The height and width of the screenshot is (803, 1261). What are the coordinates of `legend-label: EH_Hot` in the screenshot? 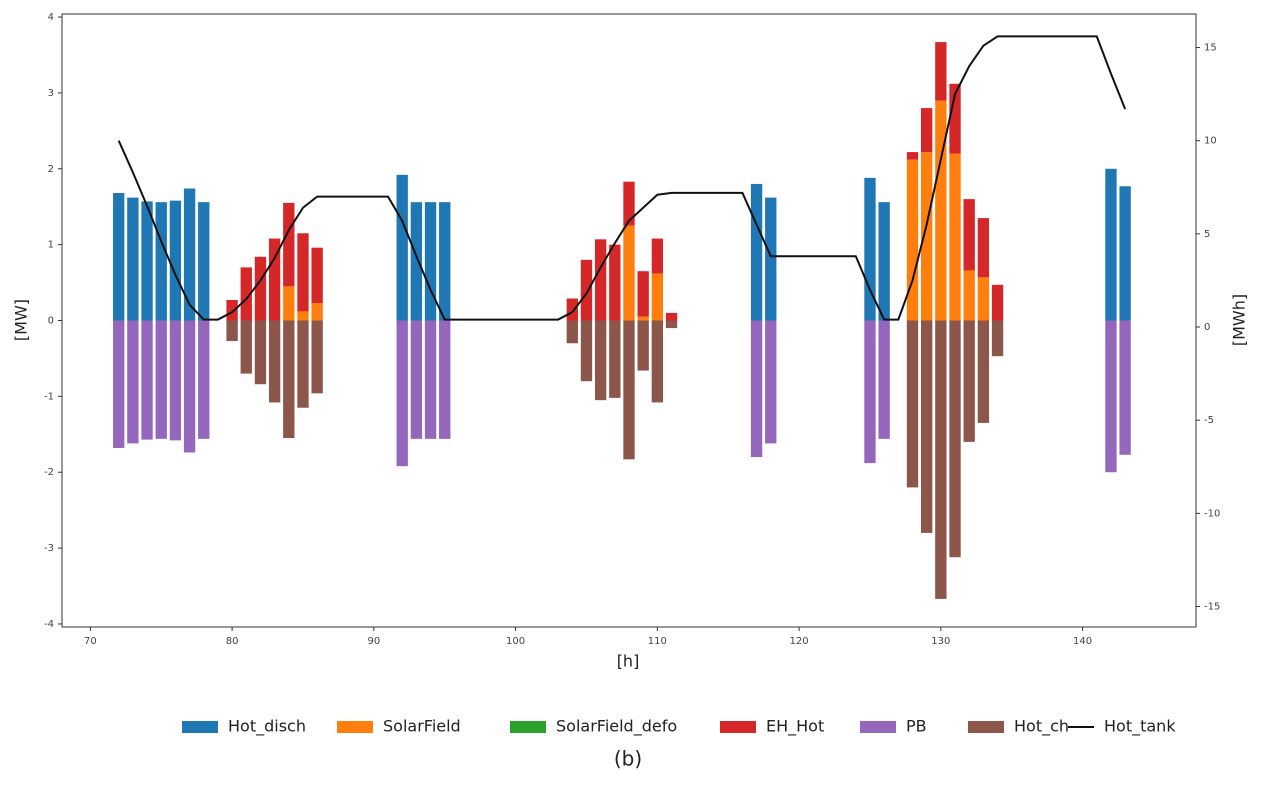 It's located at (795, 727).